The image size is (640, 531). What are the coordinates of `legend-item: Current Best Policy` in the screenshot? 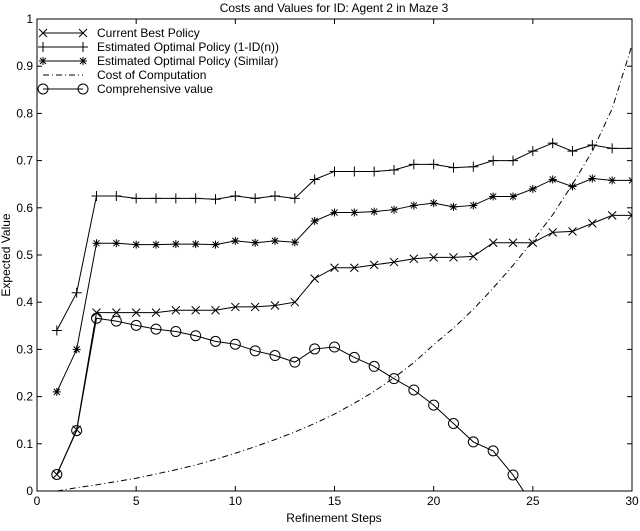 It's located at (119, 33).